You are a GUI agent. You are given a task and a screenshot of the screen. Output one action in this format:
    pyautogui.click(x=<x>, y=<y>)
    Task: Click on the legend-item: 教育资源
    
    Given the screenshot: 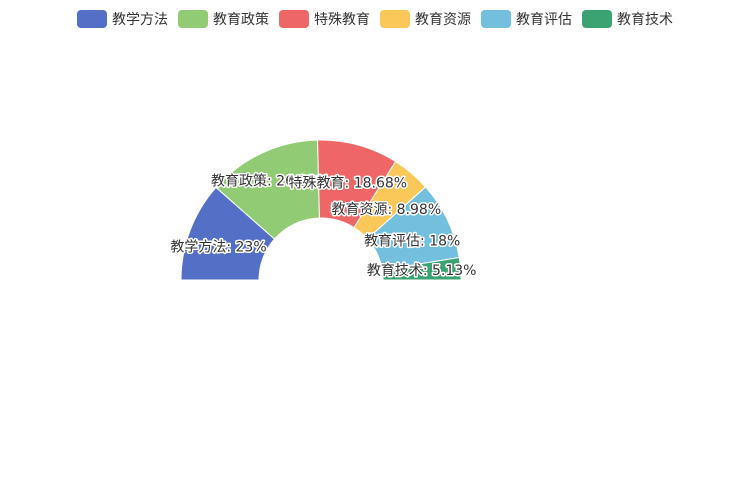 What is the action you would take?
    pyautogui.click(x=425, y=19)
    